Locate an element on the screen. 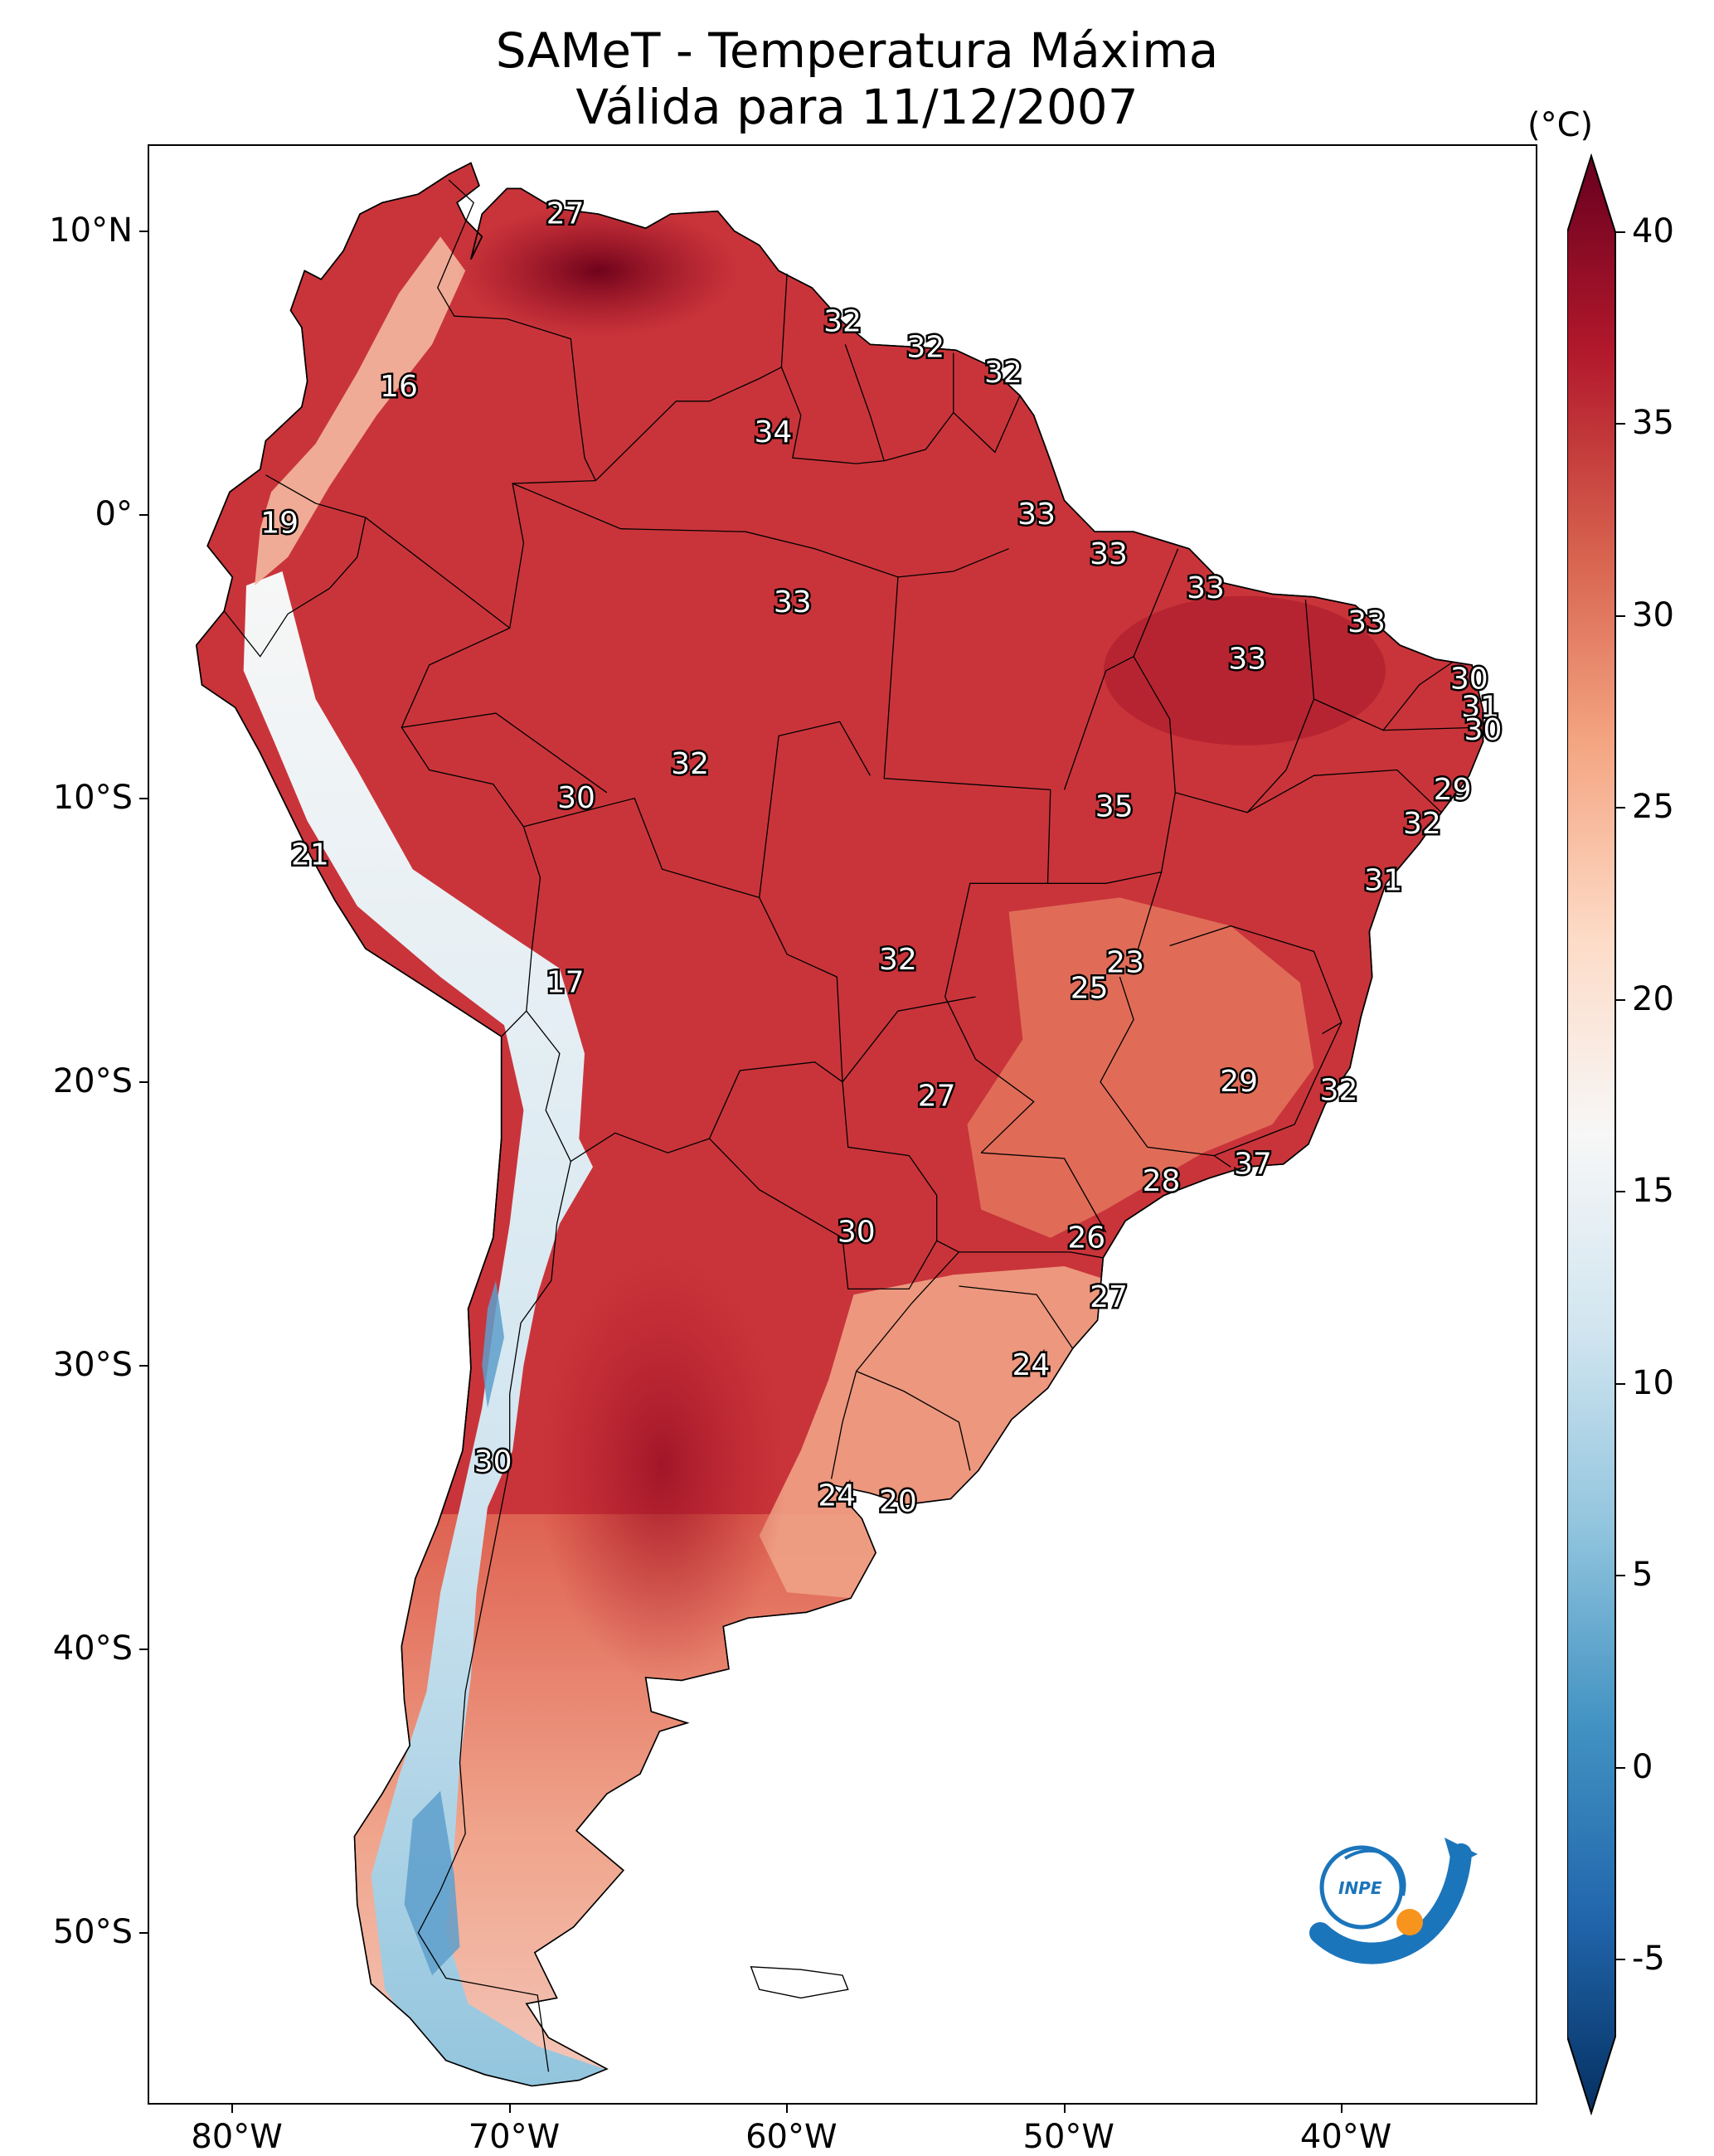  venezuela-hotspot is located at coordinates (598, 270).